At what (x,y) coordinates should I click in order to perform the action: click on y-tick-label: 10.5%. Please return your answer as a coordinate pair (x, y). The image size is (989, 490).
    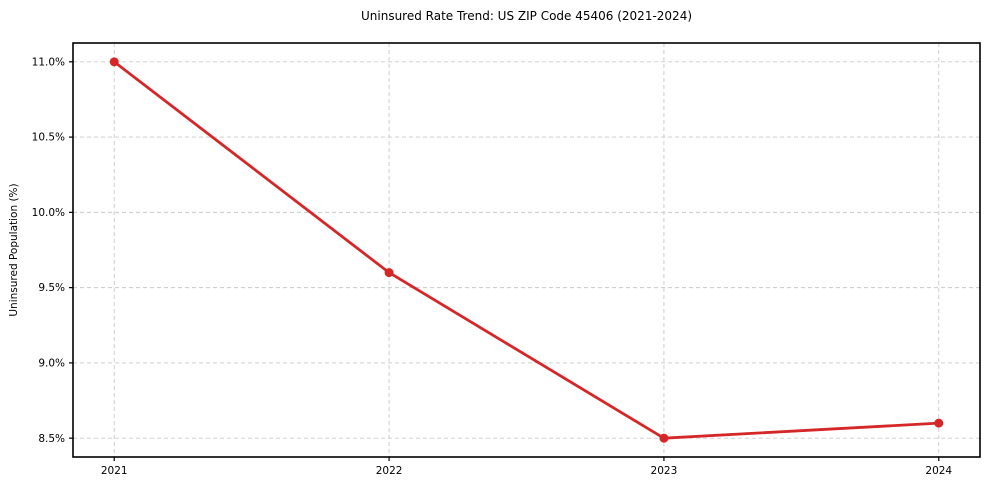
    Looking at the image, I should click on (48, 138).